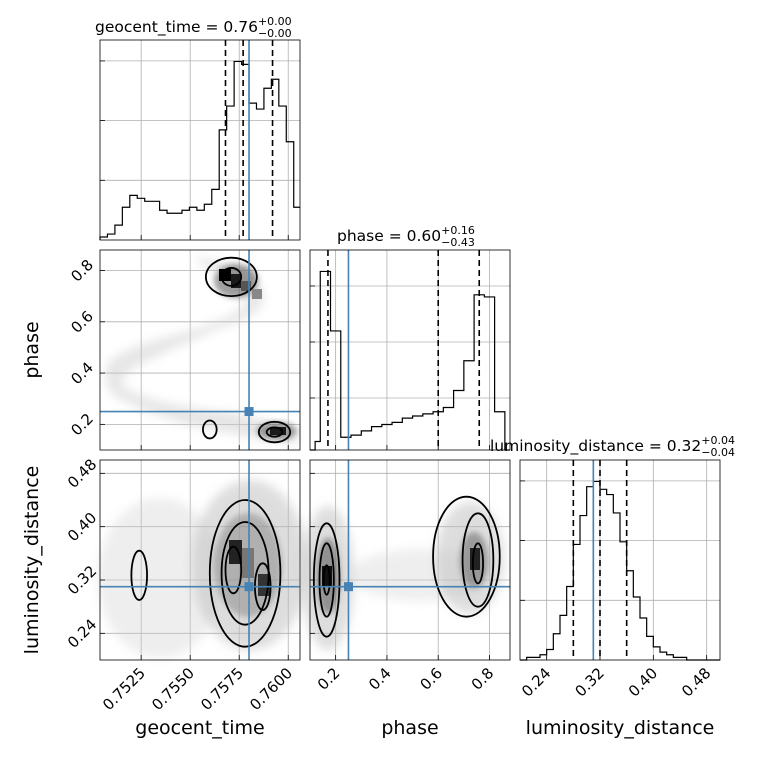  Describe the element at coordinates (82, 527) in the screenshot. I see `y-tick-label: 0.40` at that location.